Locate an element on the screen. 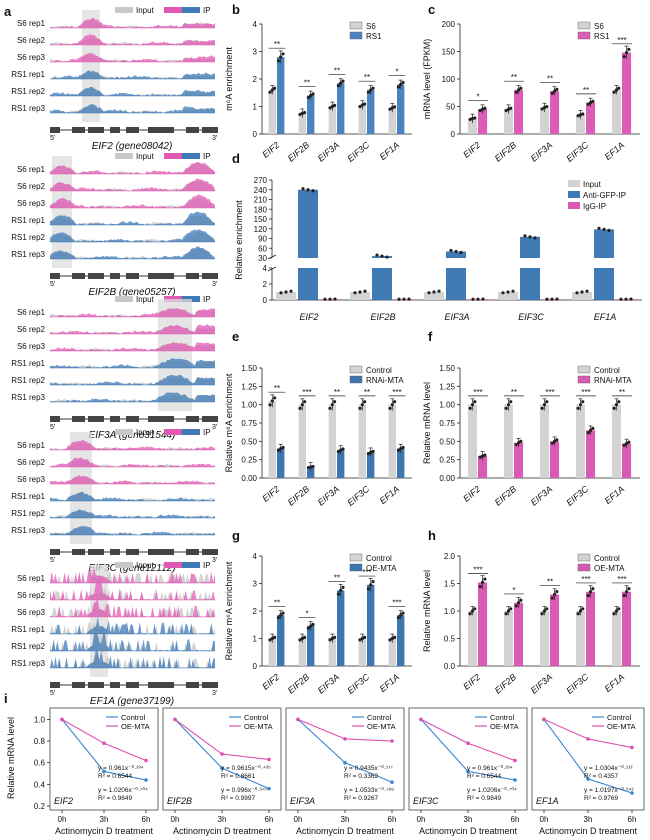  x-tick-label: EIF2 is located at coordinates (471, 682).